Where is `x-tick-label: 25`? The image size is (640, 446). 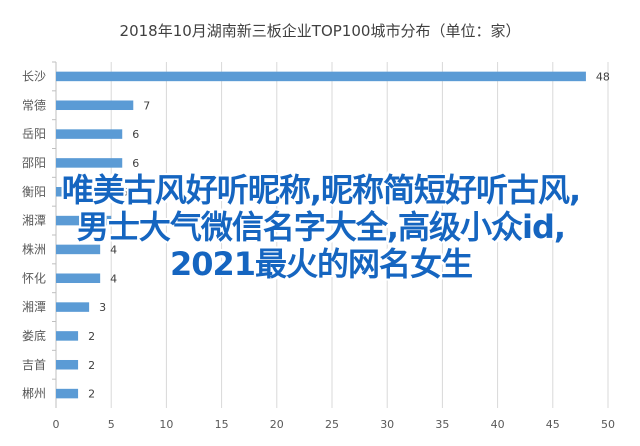
x-tick-label: 25 is located at coordinates (332, 424).